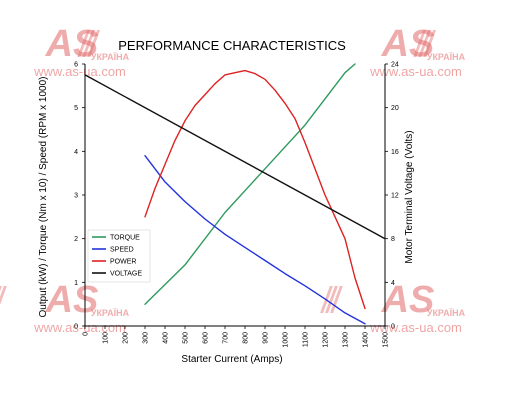 The height and width of the screenshot is (405, 518). What do you see at coordinates (125, 238) in the screenshot?
I see `legend-label-torque: TORQUE` at bounding box center [125, 238].